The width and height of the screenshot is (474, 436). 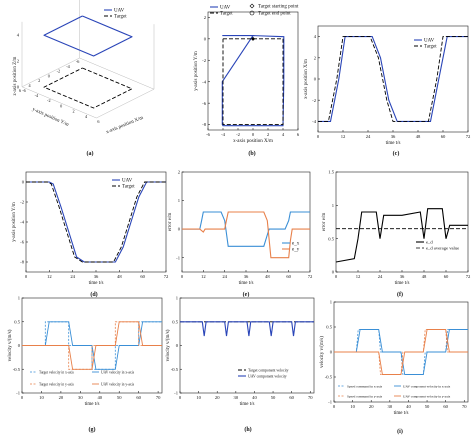 I want to click on x-tick-label: -4, so click(x=37, y=95).